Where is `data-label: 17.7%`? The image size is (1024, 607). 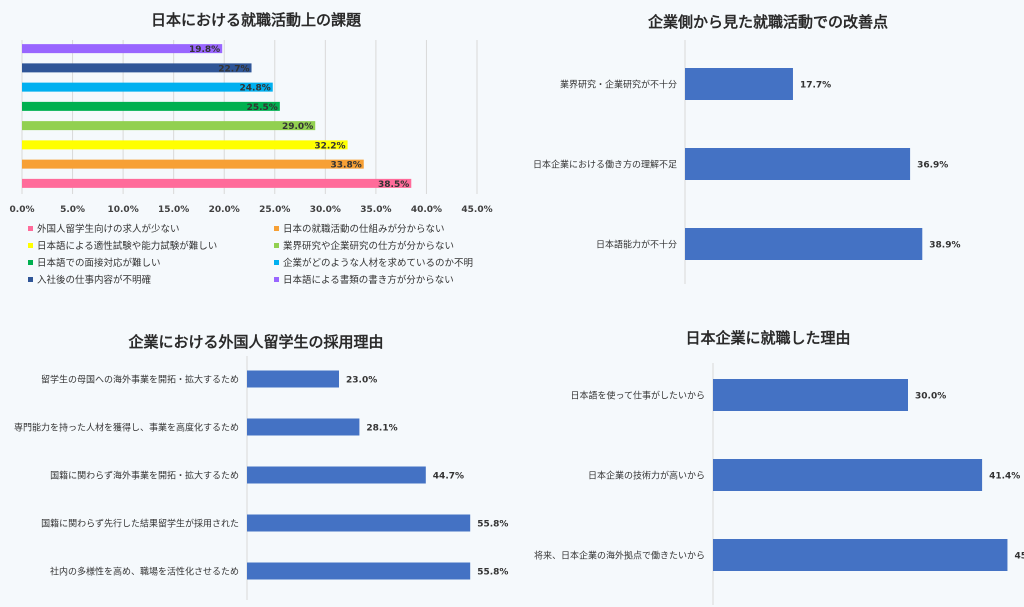
data-label: 17.7% is located at coordinates (815, 86).